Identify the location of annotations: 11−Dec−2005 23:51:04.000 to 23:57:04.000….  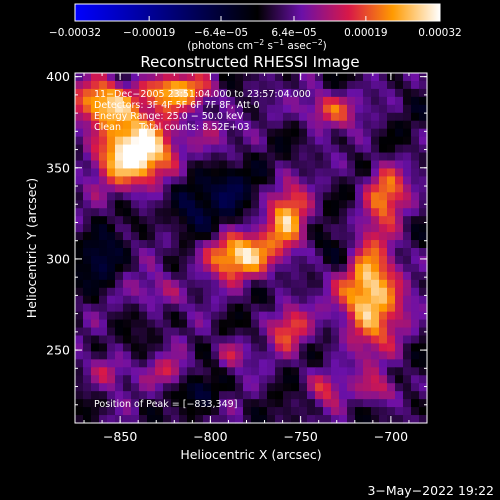
(202, 111).